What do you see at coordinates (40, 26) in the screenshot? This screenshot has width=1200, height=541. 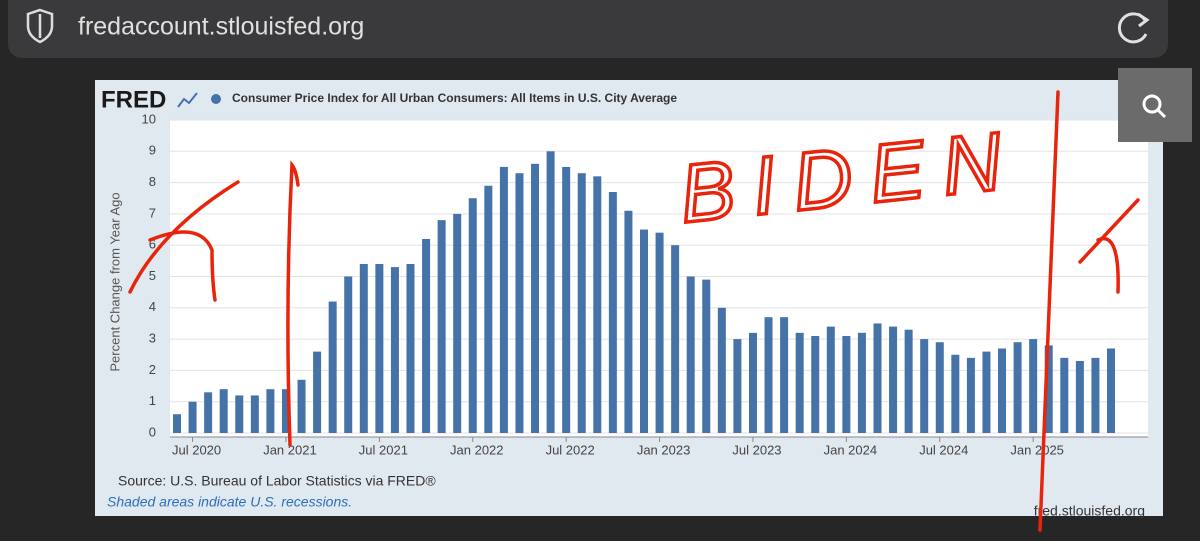 I see `shield-icon` at bounding box center [40, 26].